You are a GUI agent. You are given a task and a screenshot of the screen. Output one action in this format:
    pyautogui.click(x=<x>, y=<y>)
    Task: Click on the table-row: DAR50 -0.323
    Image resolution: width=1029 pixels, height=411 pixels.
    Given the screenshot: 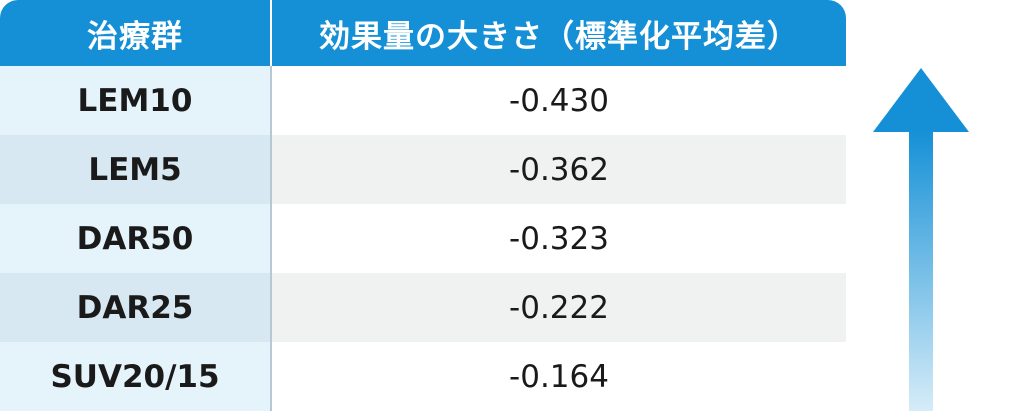 What is the action you would take?
    pyautogui.click(x=423, y=238)
    